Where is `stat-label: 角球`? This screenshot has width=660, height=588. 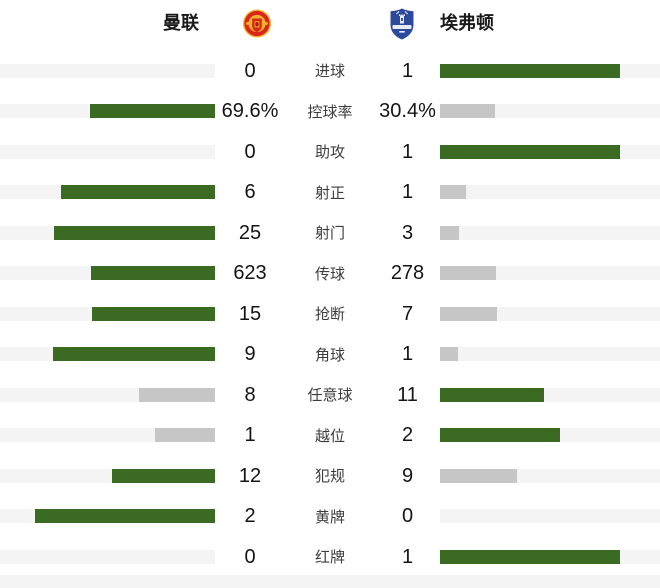
stat-label: 角球 is located at coordinates (329, 355).